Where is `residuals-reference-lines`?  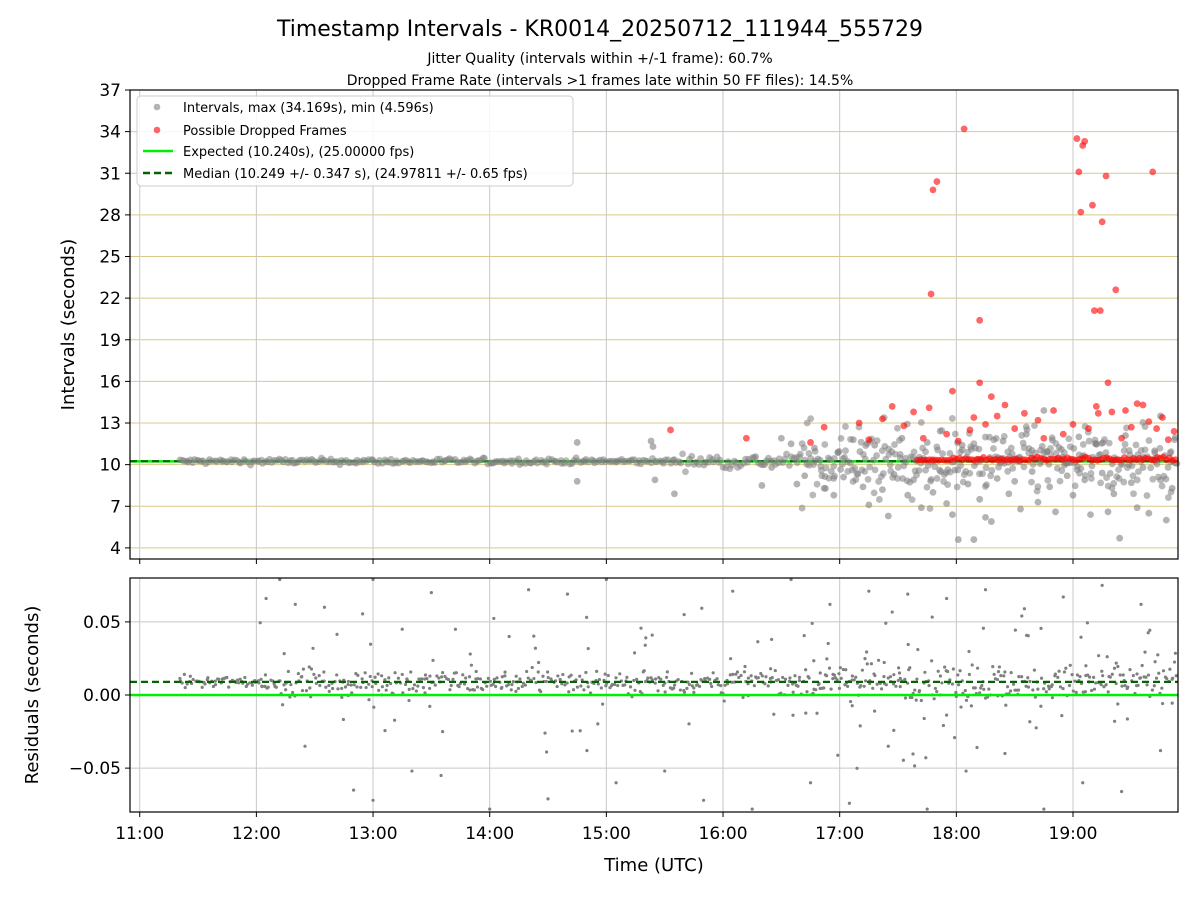 residuals-reference-lines is located at coordinates (654, 688).